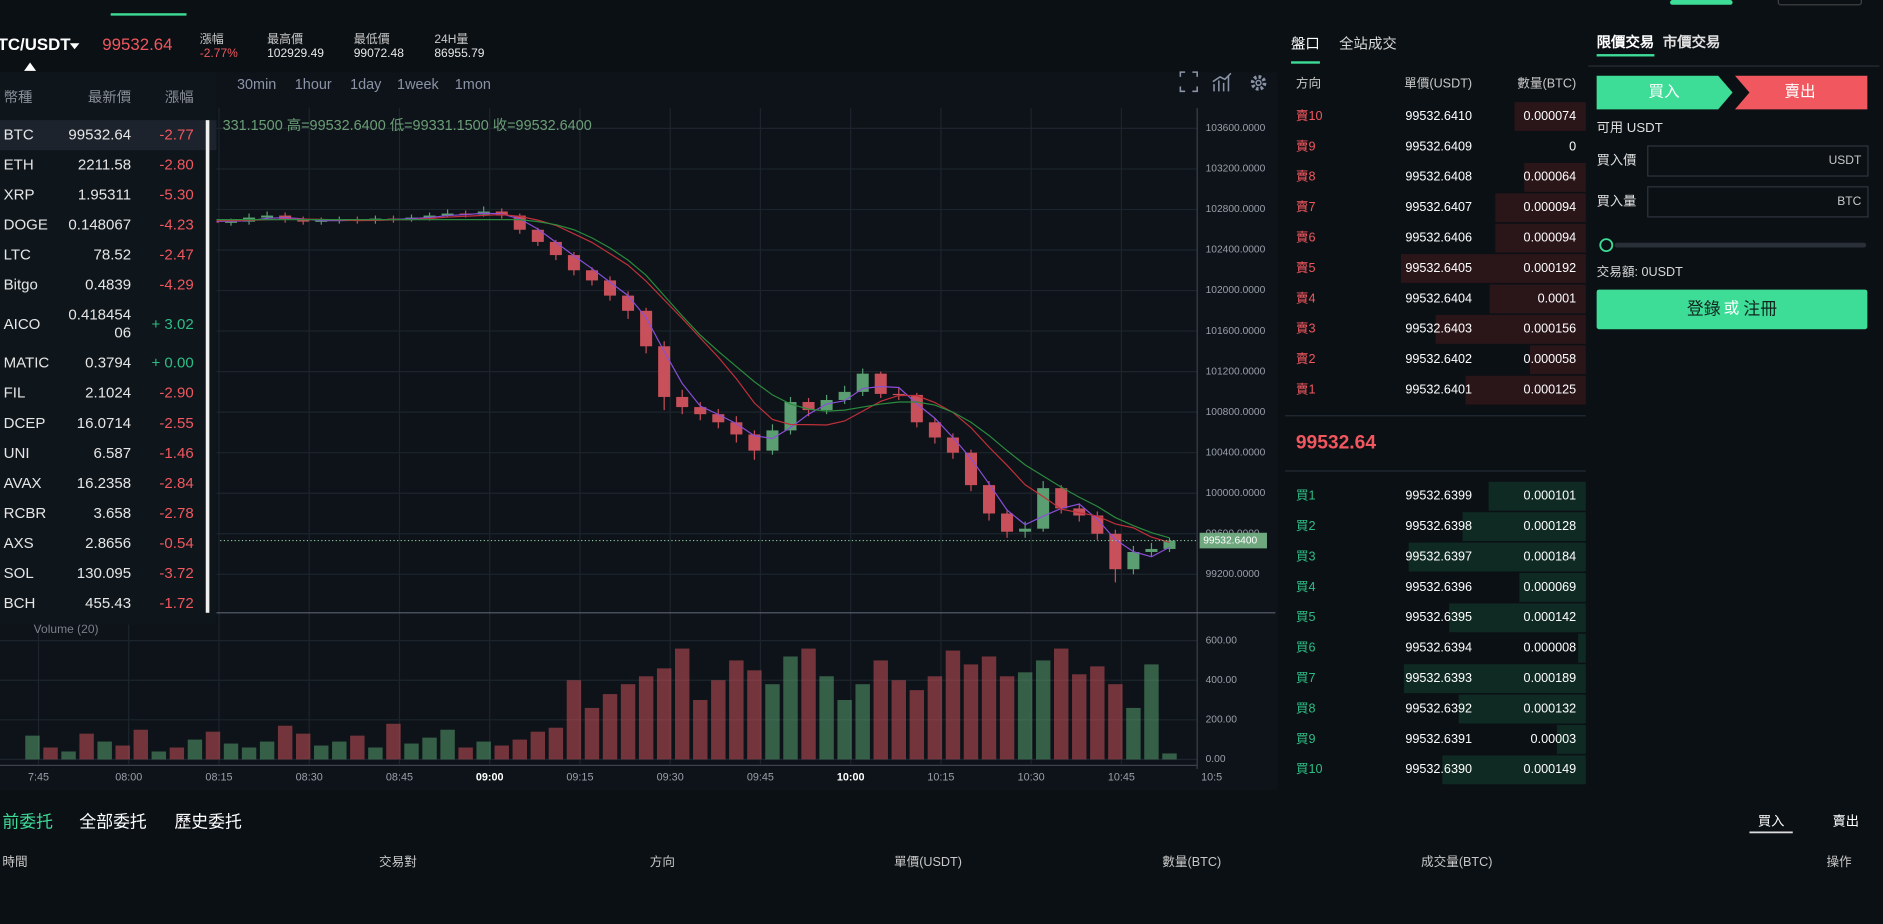 The image size is (1883, 924). Describe the element at coordinates (74, 46) in the screenshot. I see `dropdown-arrow` at that location.